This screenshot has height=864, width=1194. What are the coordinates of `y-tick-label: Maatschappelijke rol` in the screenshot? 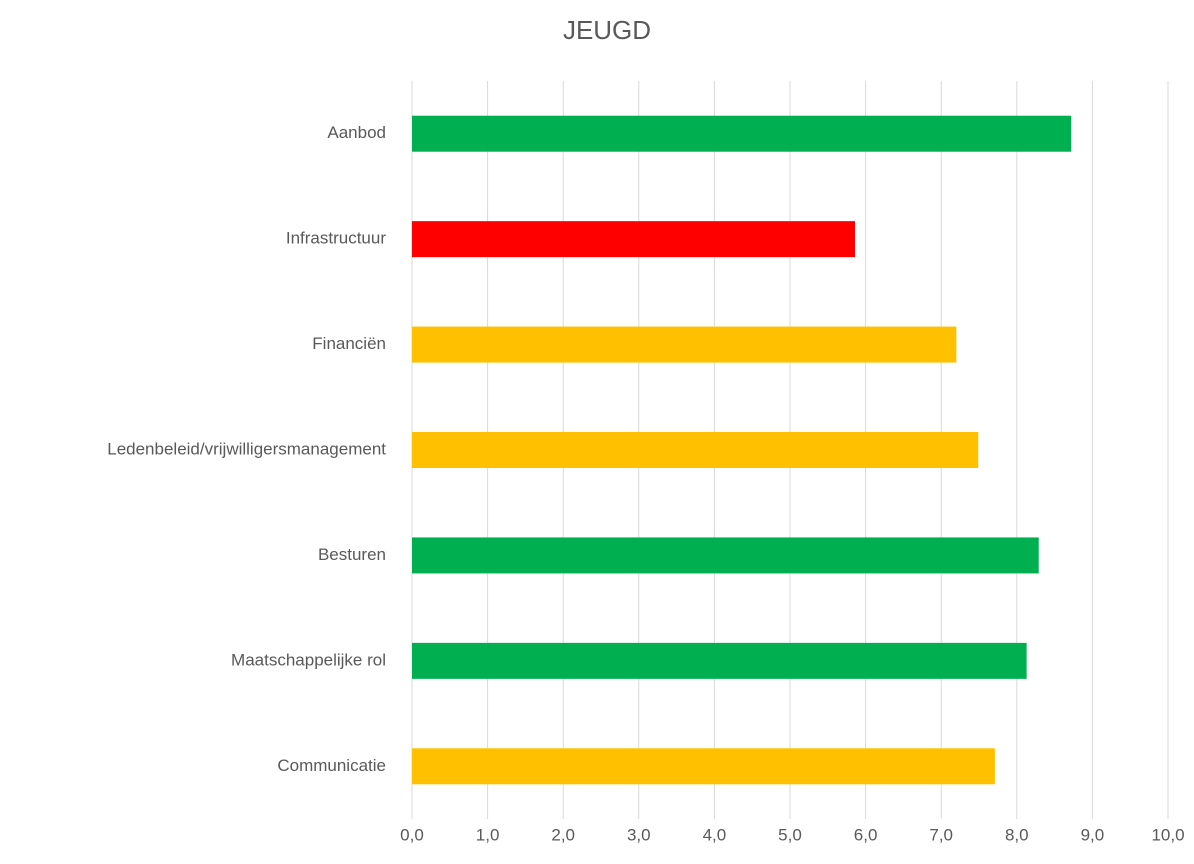 It's located at (308, 659).